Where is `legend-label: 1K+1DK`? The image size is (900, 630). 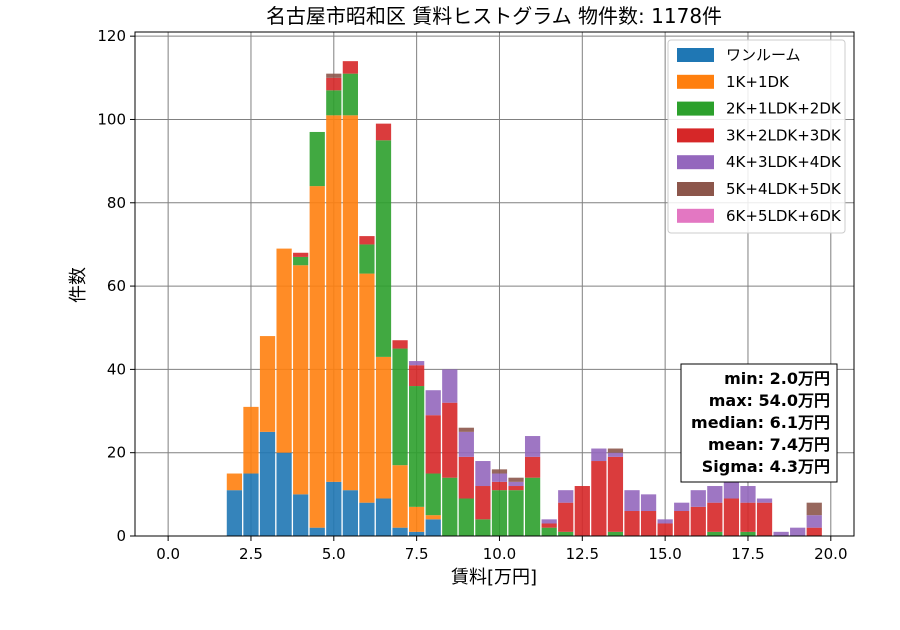 legend-label: 1K+1DK is located at coordinates (758, 82).